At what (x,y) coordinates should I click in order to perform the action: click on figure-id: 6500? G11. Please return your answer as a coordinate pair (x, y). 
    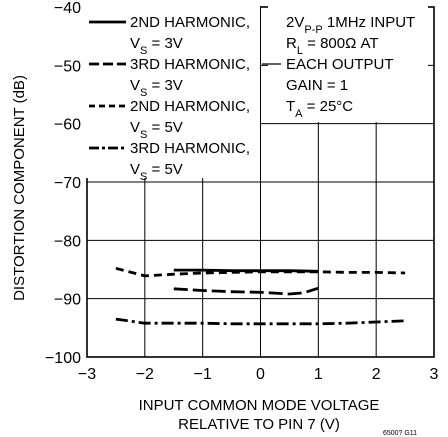
    Looking at the image, I should click on (400, 433).